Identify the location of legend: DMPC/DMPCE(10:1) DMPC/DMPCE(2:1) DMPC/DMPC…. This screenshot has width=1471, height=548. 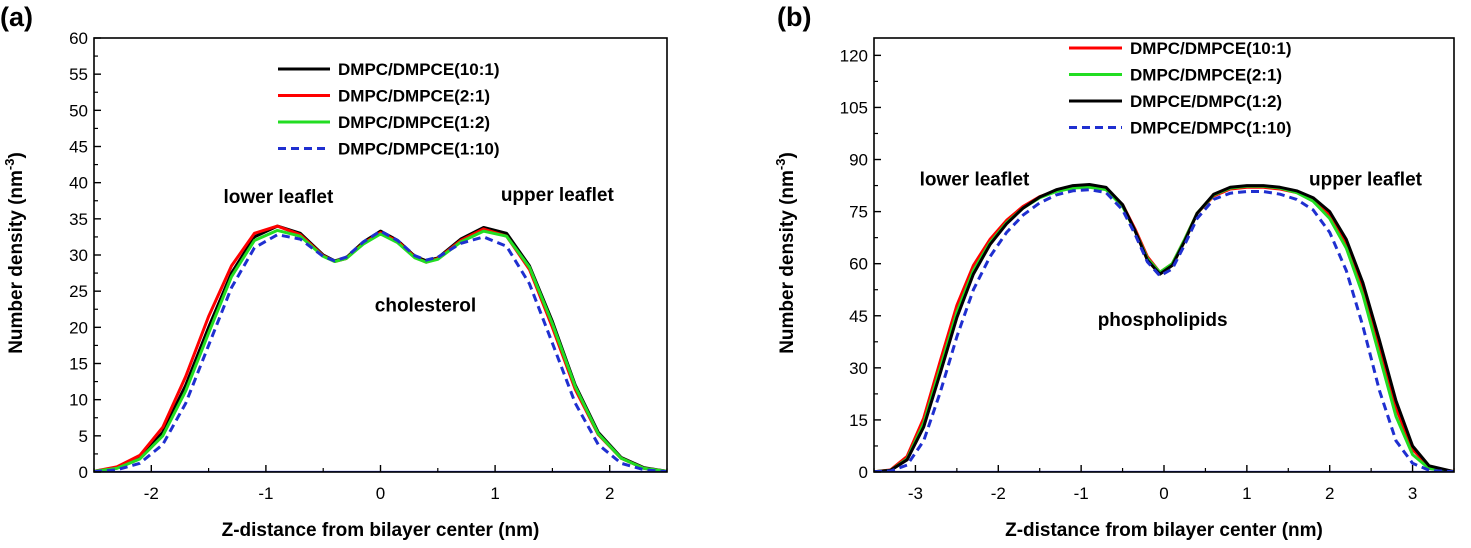
(389, 109).